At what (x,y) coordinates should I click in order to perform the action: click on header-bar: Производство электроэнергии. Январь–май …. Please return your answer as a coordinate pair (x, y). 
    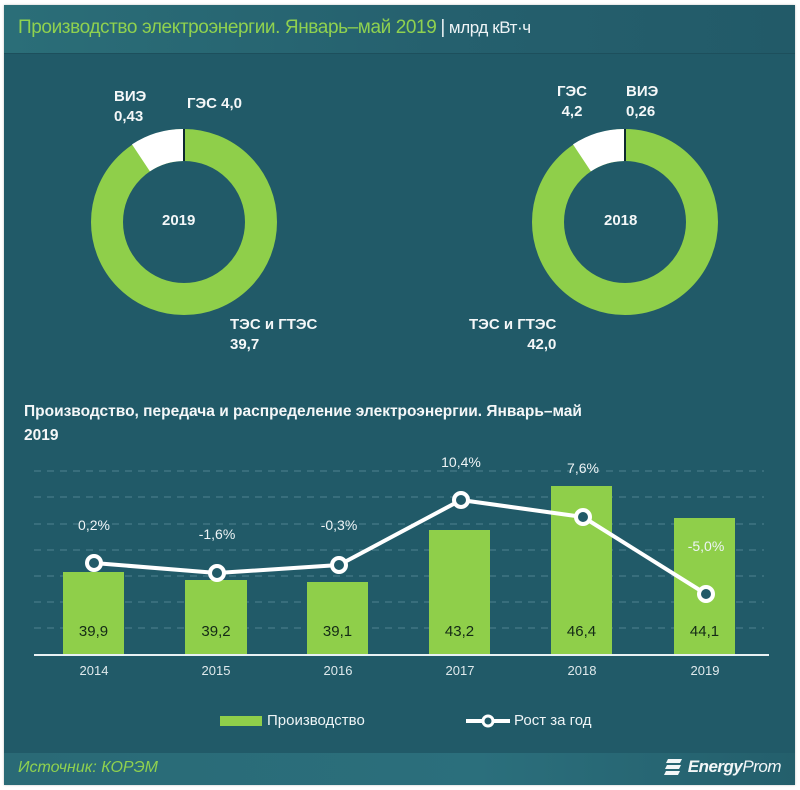
    Looking at the image, I should click on (399, 29).